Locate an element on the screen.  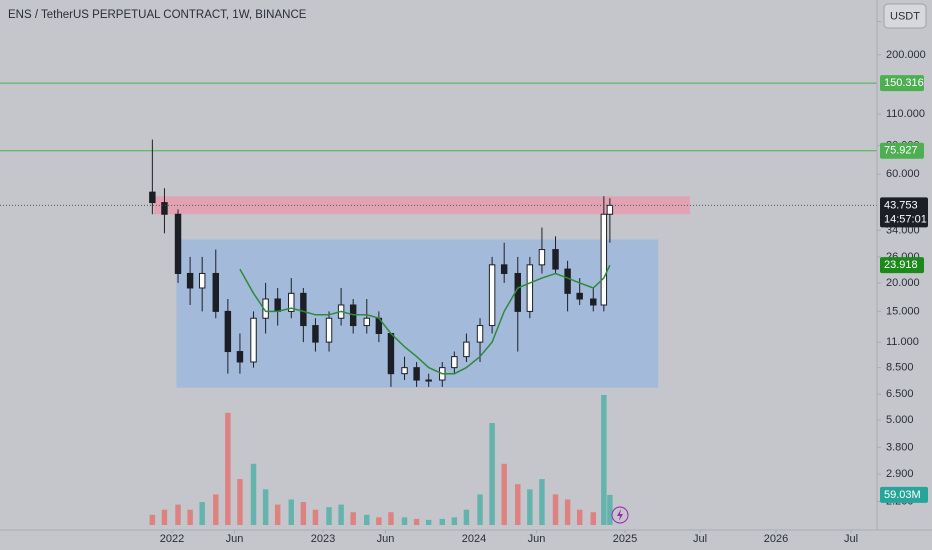
volume-label: 59.03M is located at coordinates (902, 495).